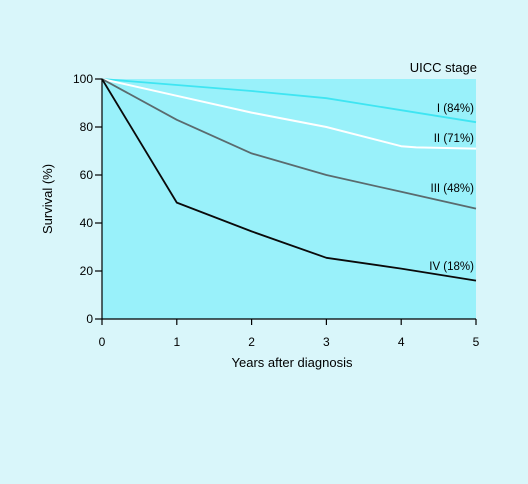 The height and width of the screenshot is (484, 528). Describe the element at coordinates (87, 271) in the screenshot. I see `y-tick-label: 20` at that location.